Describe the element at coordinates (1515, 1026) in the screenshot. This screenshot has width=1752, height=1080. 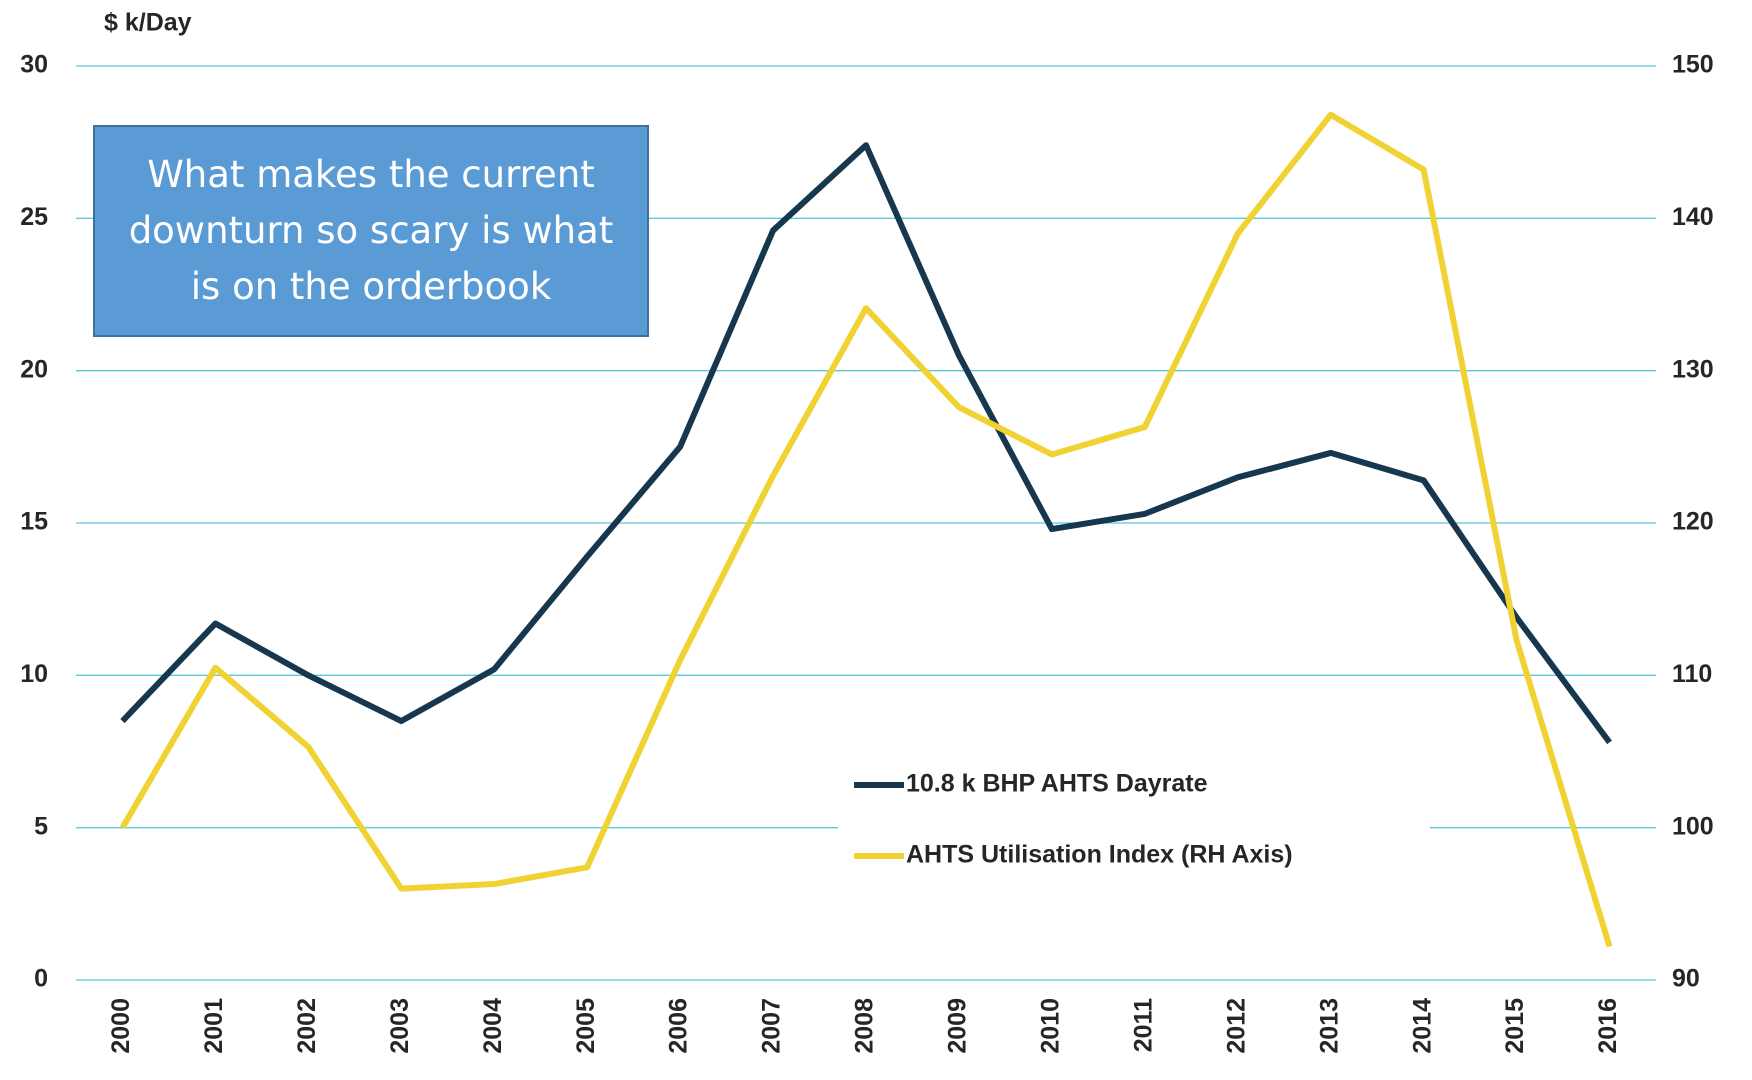
I see `x-tick-label: 2015` at that location.